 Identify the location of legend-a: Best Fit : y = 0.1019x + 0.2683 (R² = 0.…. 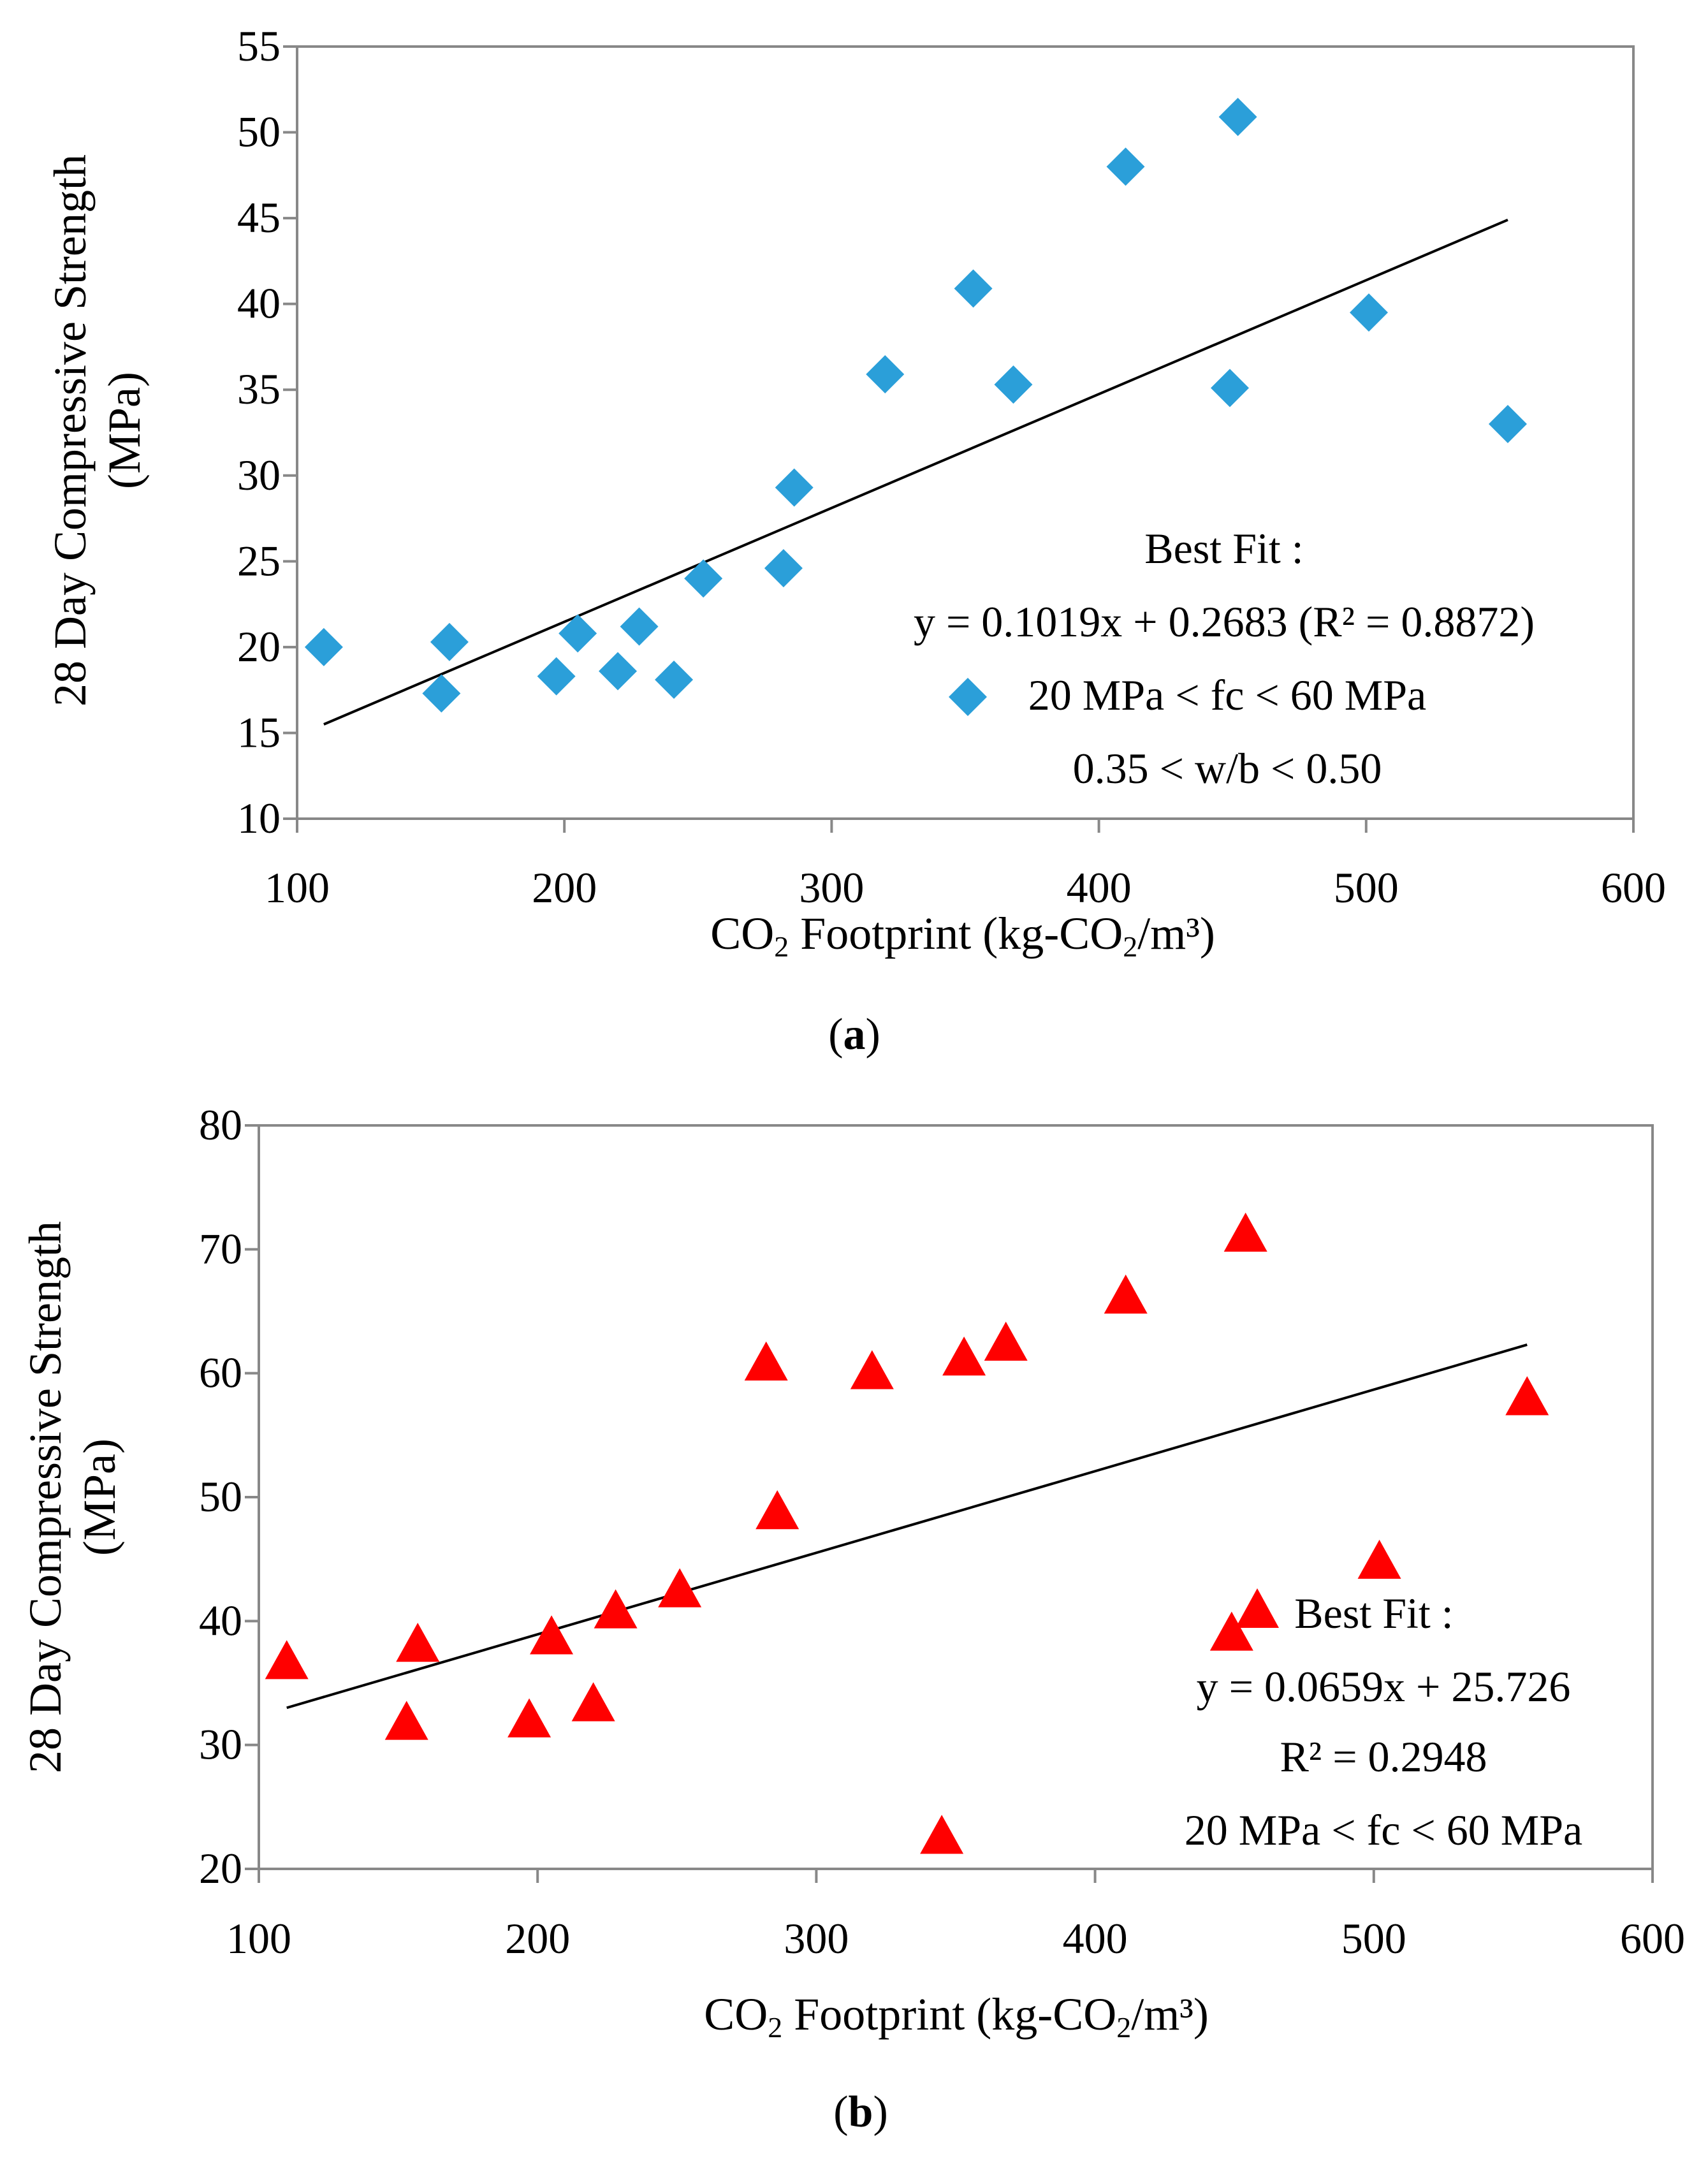
(1224, 659).